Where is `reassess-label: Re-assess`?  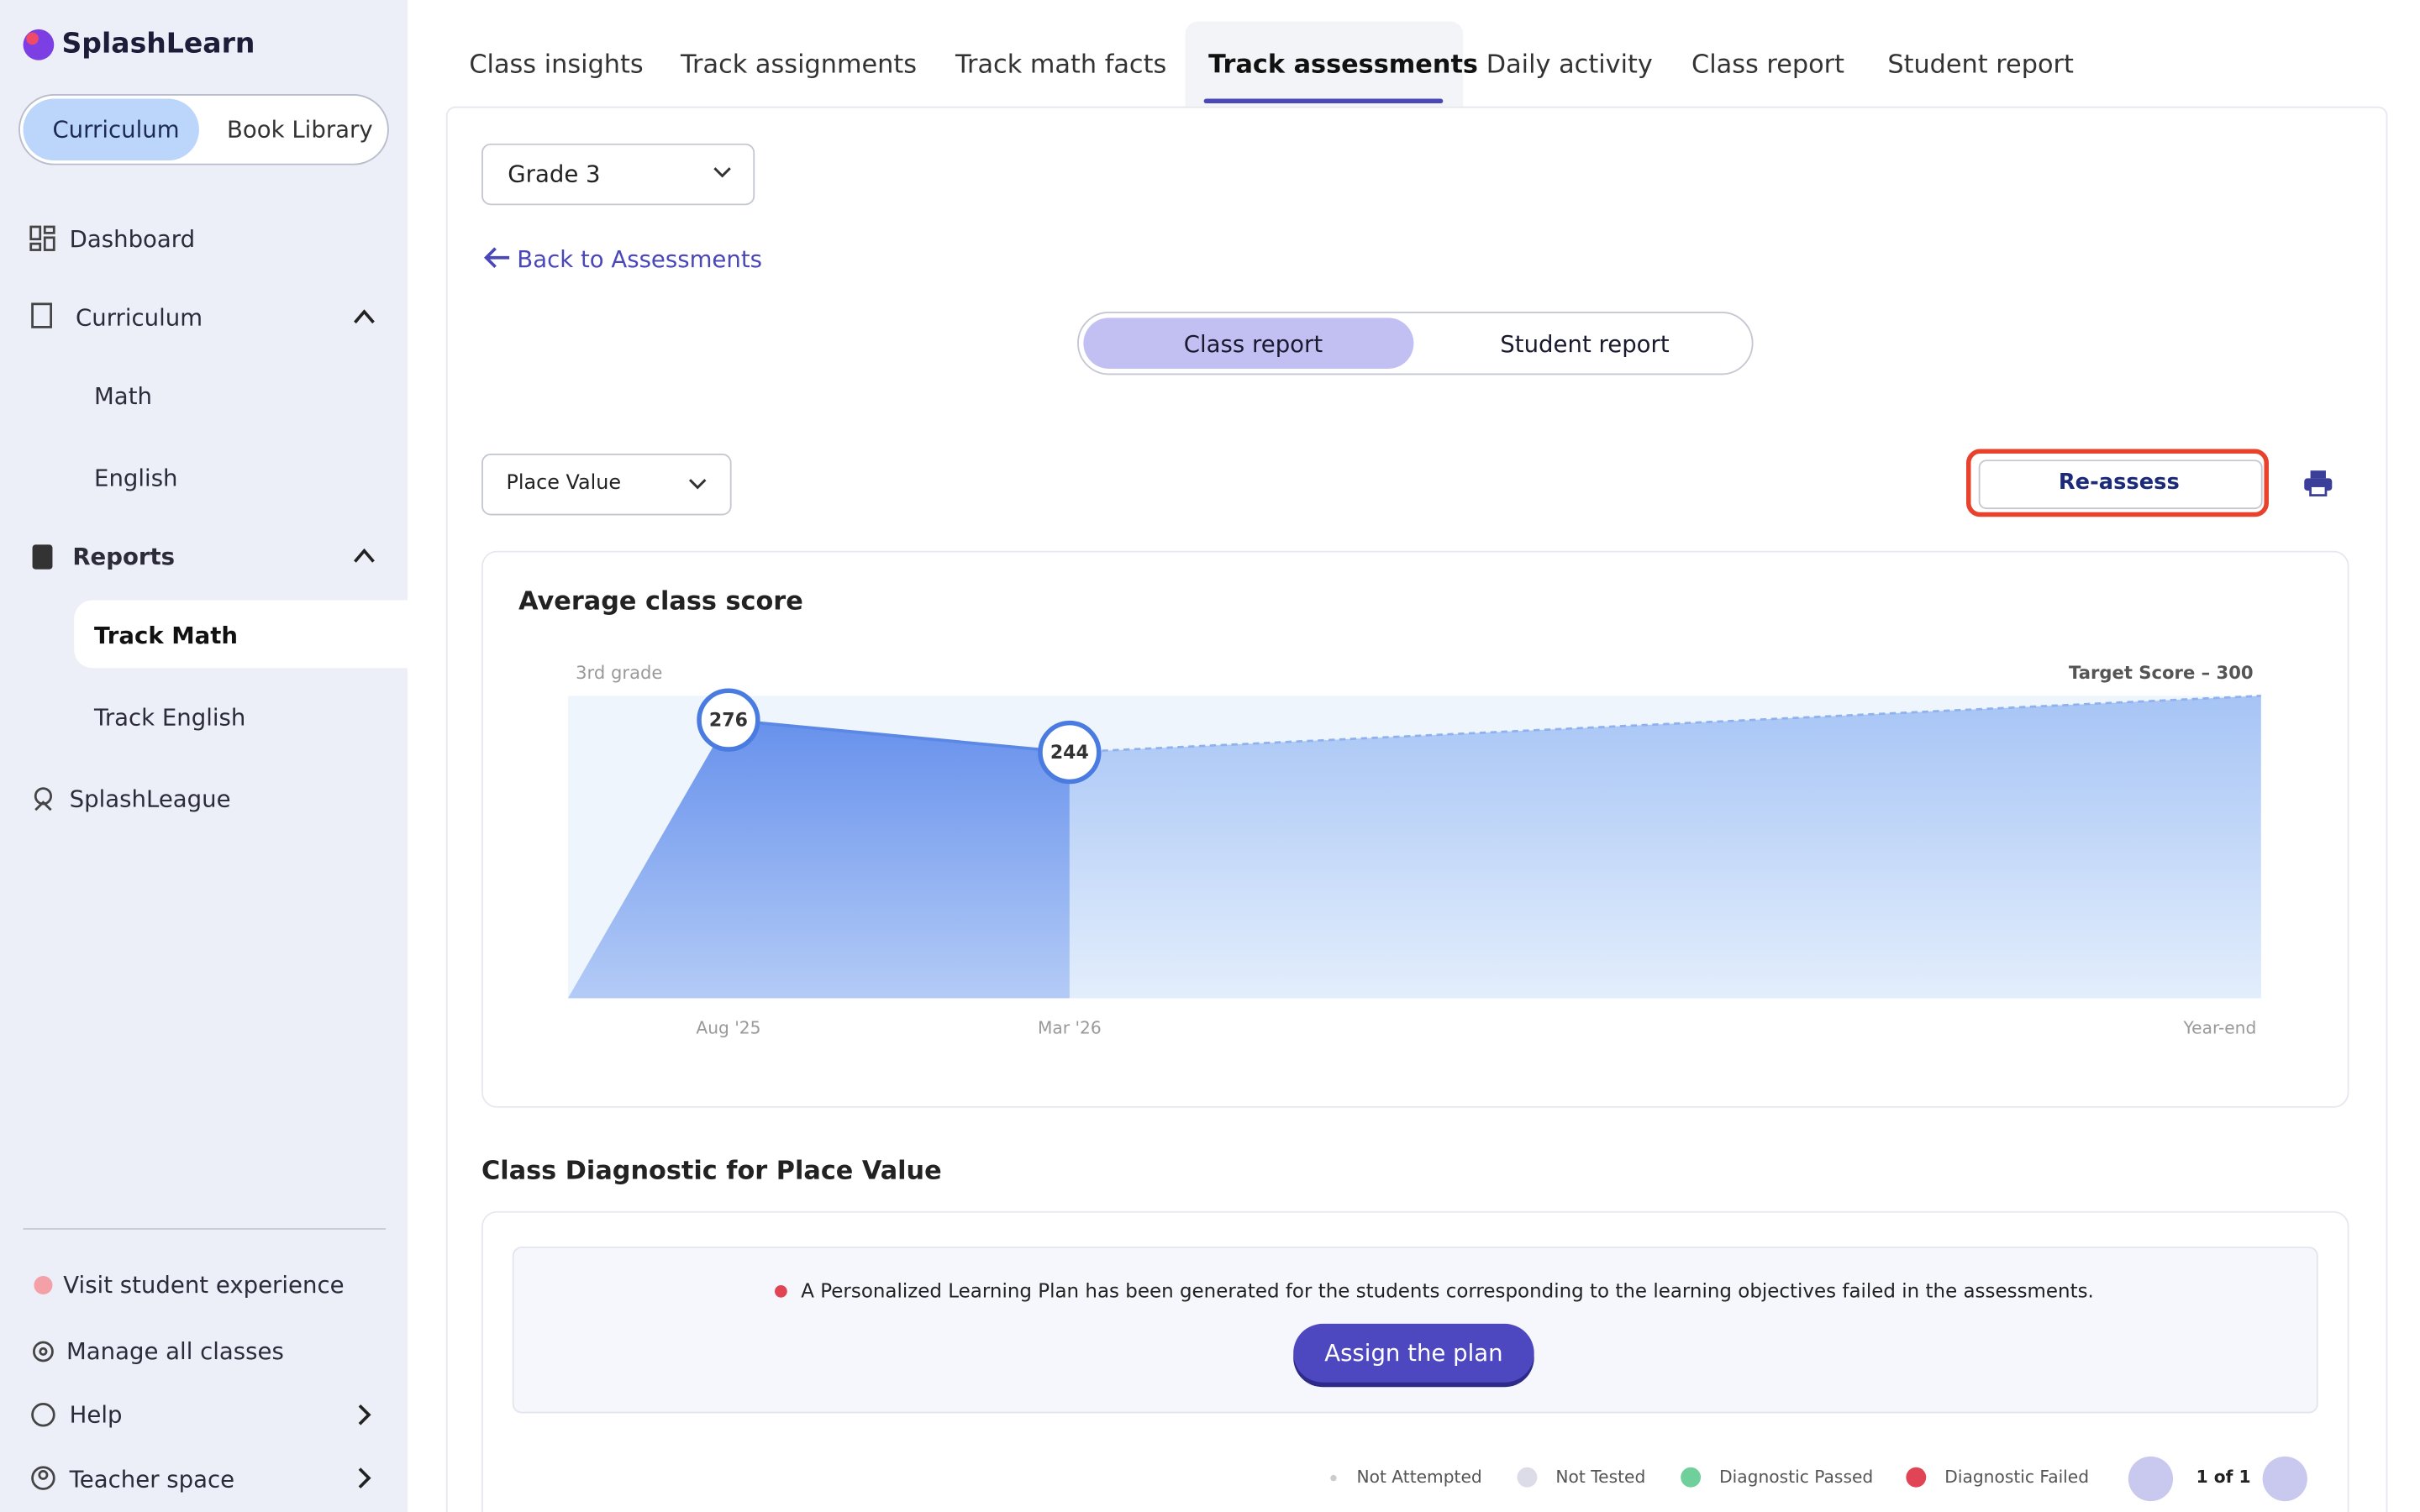 reassess-label: Re-assess is located at coordinates (2119, 483).